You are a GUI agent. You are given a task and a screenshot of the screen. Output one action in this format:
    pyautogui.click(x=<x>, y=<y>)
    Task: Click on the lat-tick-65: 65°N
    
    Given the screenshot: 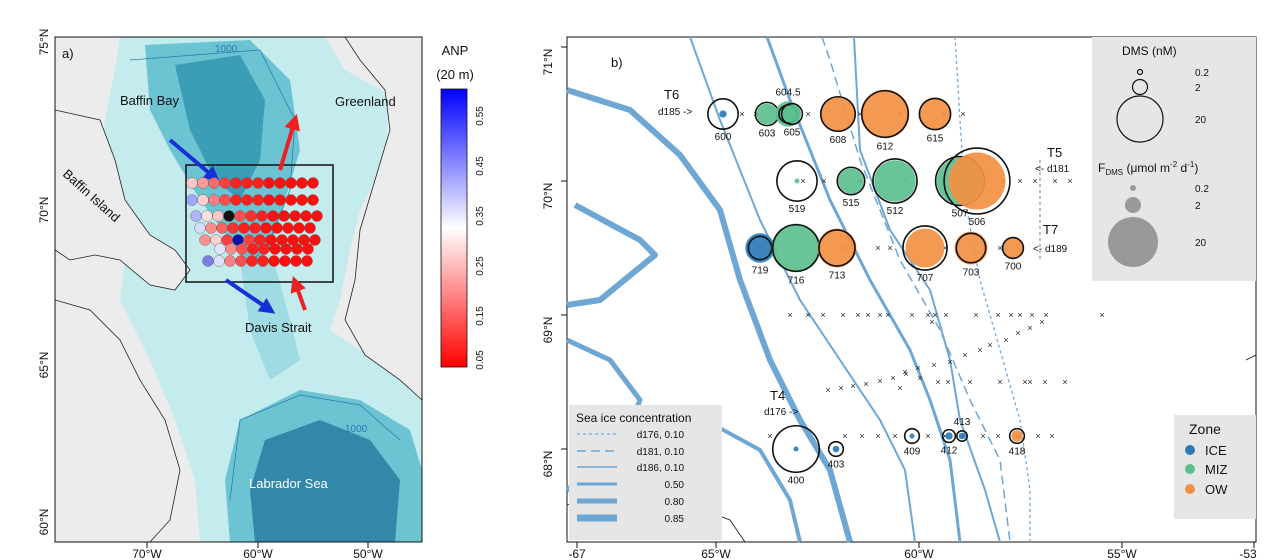 What is the action you would take?
    pyautogui.click(x=44, y=365)
    